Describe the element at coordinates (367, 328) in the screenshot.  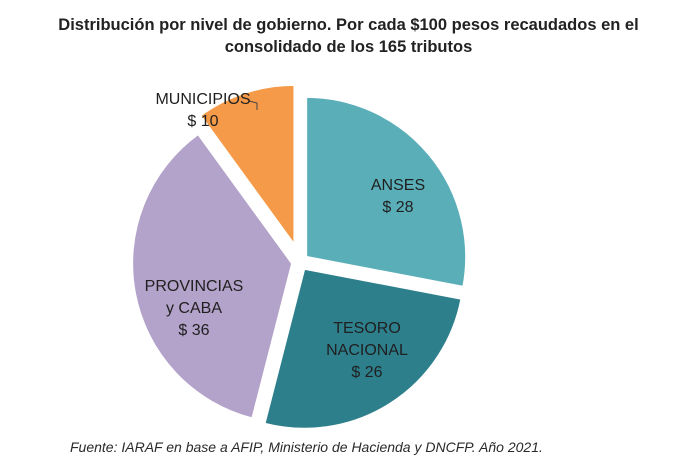
I see `slice-name-tesoro-nacional: TESORO` at that location.